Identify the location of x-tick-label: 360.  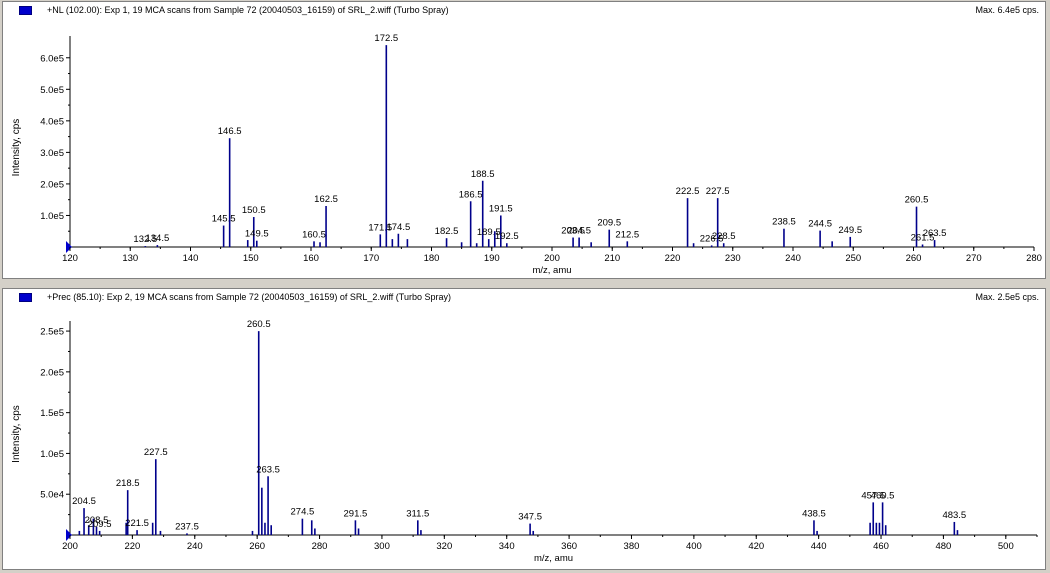
(569, 546).